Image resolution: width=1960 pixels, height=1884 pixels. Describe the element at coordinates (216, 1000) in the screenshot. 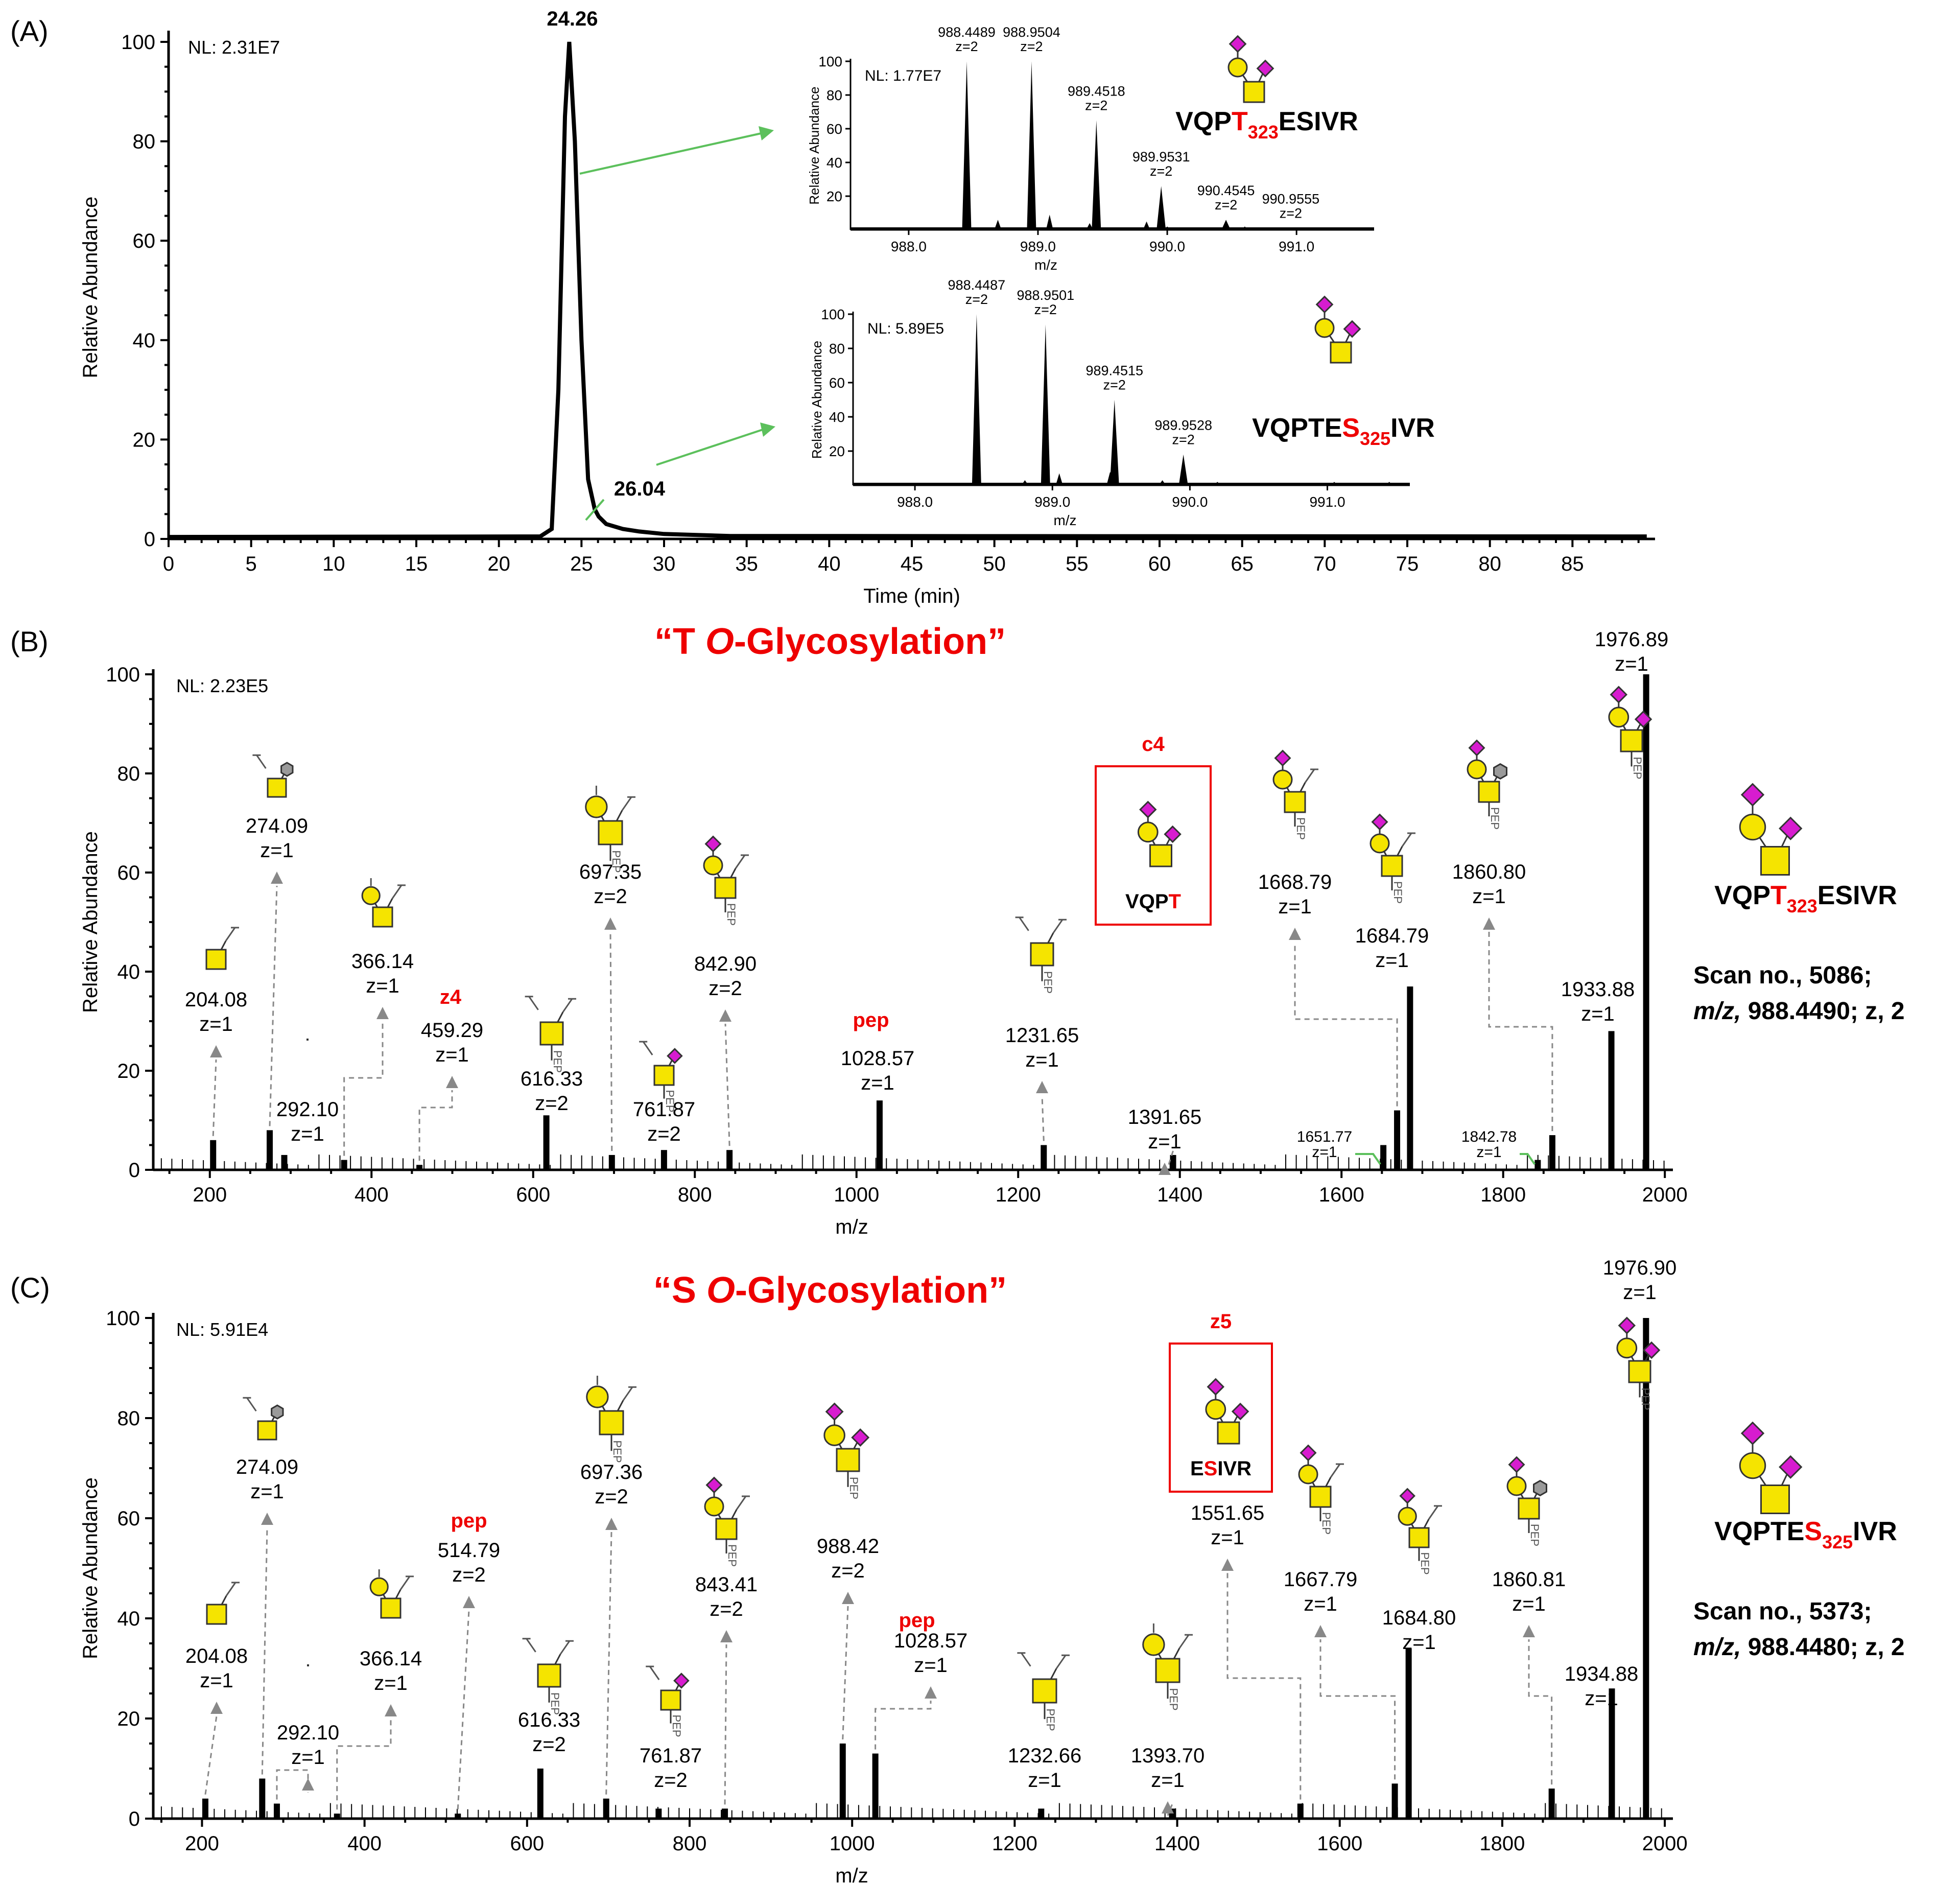

I see `peak-mz-label: 204.08` at that location.